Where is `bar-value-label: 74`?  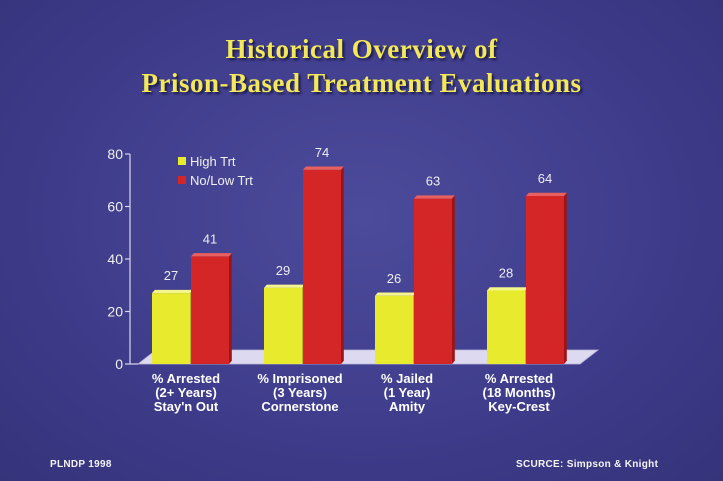
bar-value-label: 74 is located at coordinates (322, 152).